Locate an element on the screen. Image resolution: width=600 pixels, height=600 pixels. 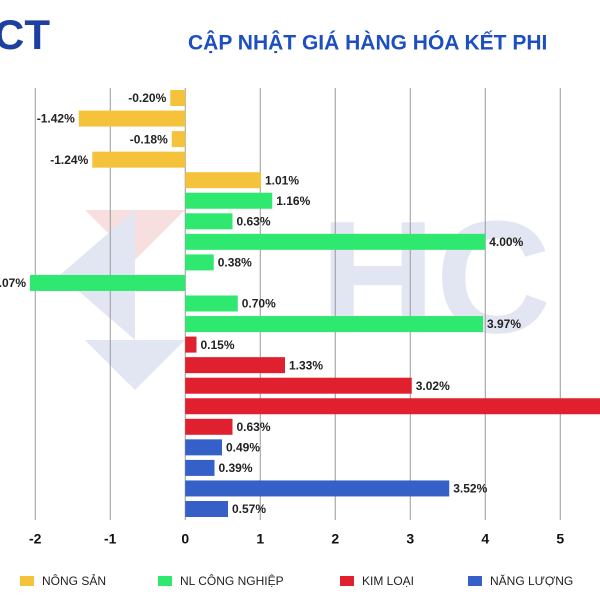
value-label: 0.38% is located at coordinates (235, 263).